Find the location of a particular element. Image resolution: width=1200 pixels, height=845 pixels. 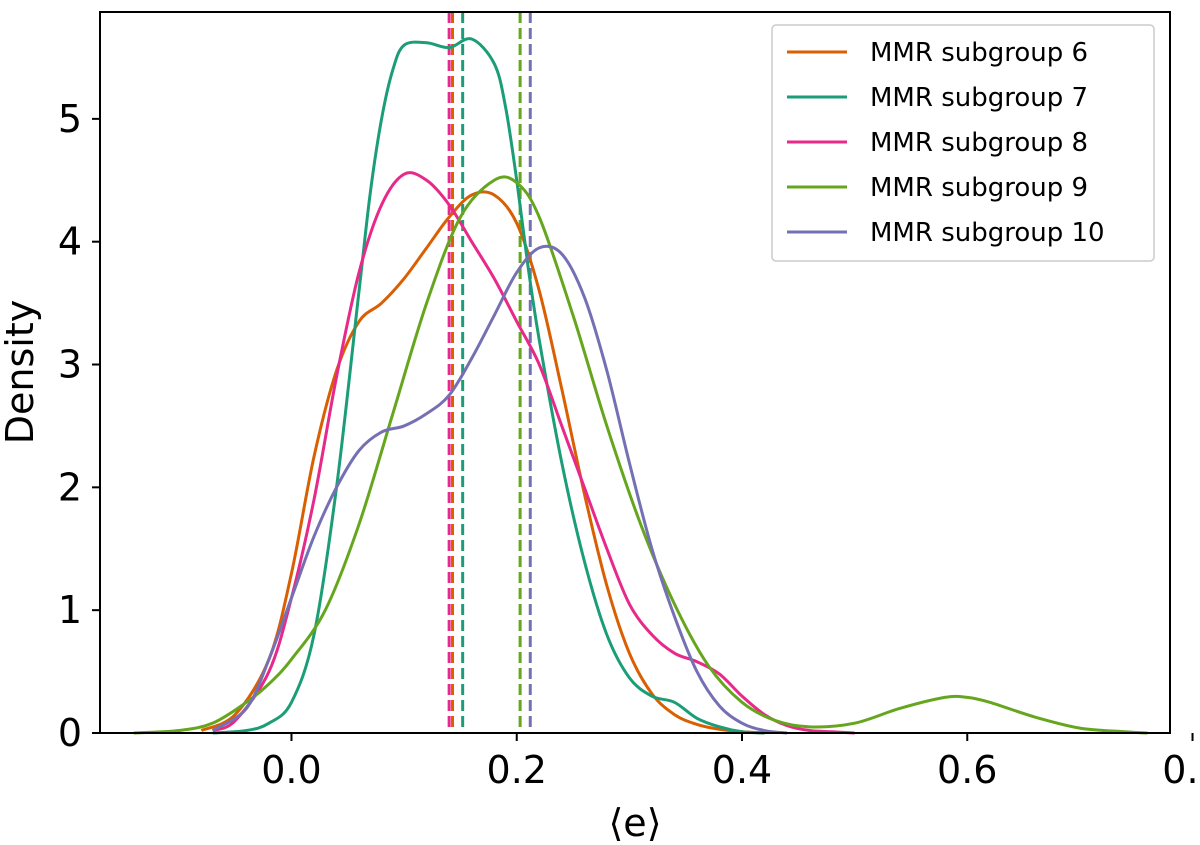

x-tick-label: 0.8 is located at coordinates (1181, 770).